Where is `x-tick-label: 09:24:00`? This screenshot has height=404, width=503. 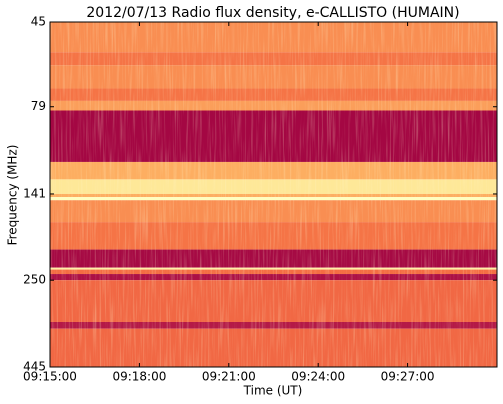
x-tick-label: 09:24:00 is located at coordinates (318, 377).